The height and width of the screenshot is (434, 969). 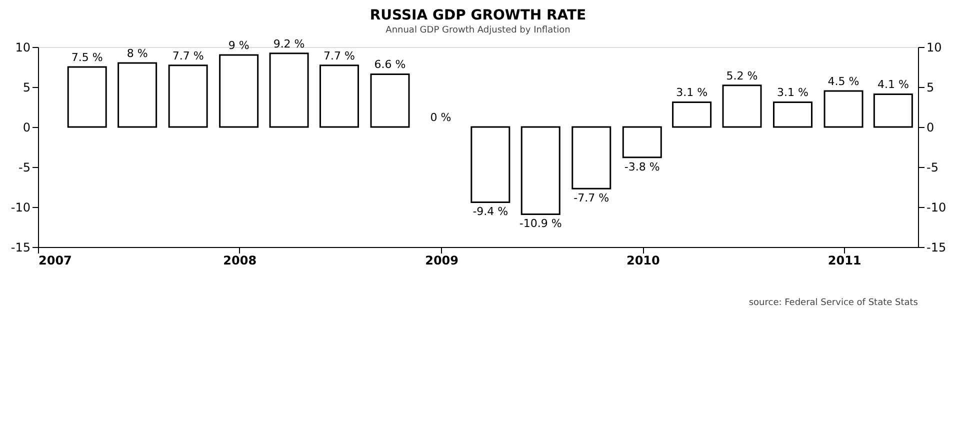 I want to click on y-tick-label: -5, so click(x=24, y=167).